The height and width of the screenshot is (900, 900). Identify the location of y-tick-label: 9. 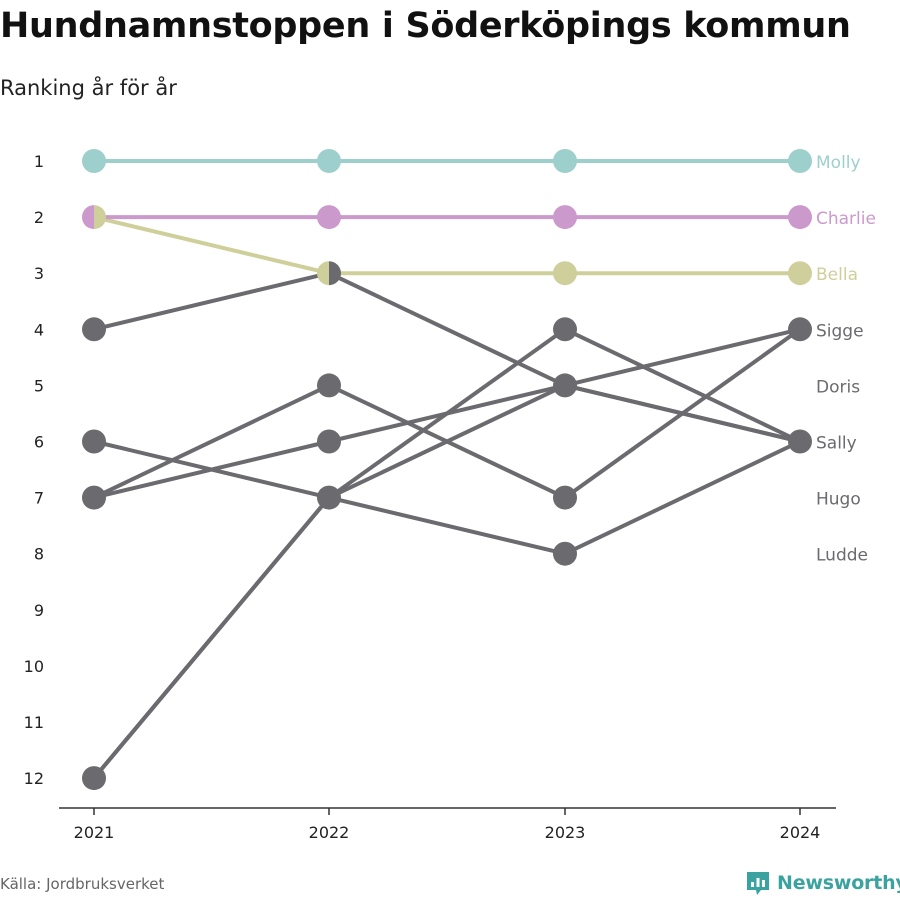
(39, 610).